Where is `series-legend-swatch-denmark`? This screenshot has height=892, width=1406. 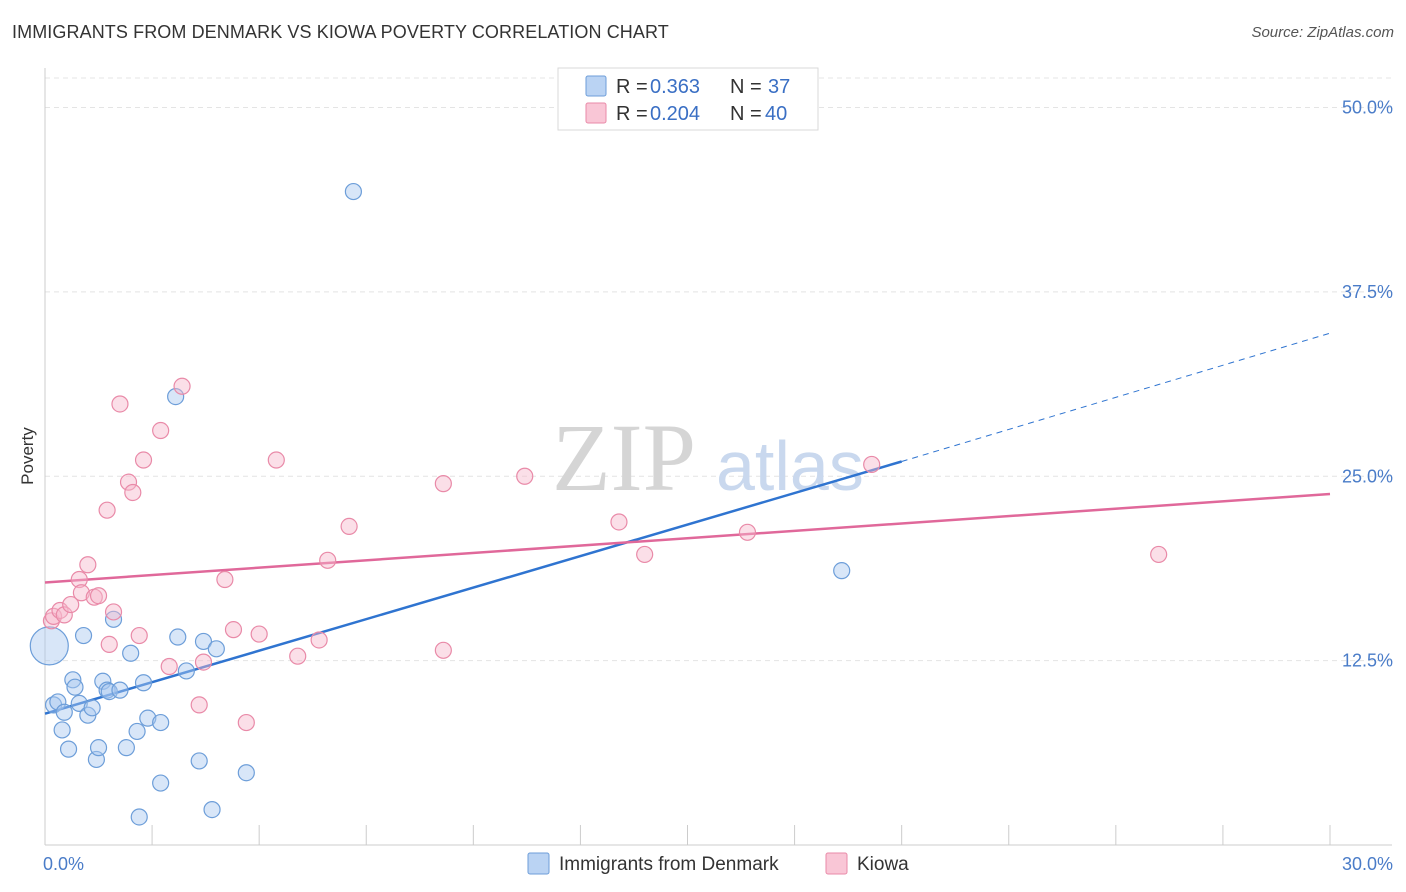
series-legend-swatch-denmark is located at coordinates (538, 863).